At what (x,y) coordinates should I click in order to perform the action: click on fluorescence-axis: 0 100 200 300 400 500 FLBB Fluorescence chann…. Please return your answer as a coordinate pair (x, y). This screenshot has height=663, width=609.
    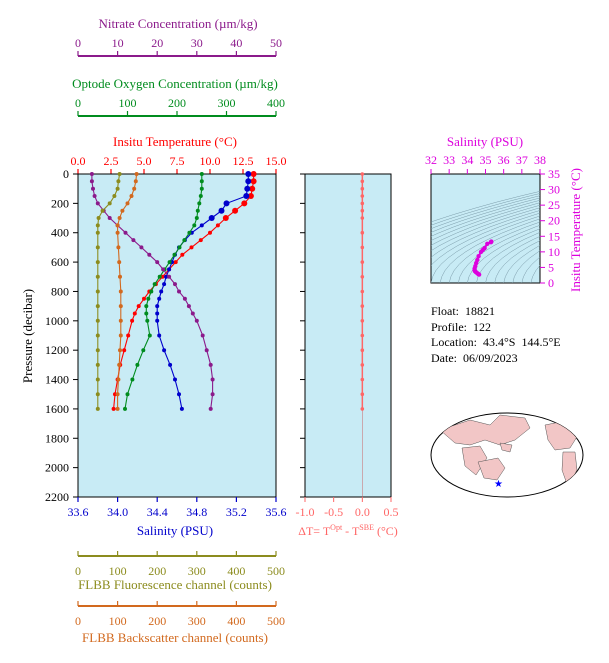
    Looking at the image, I should click on (180, 571).